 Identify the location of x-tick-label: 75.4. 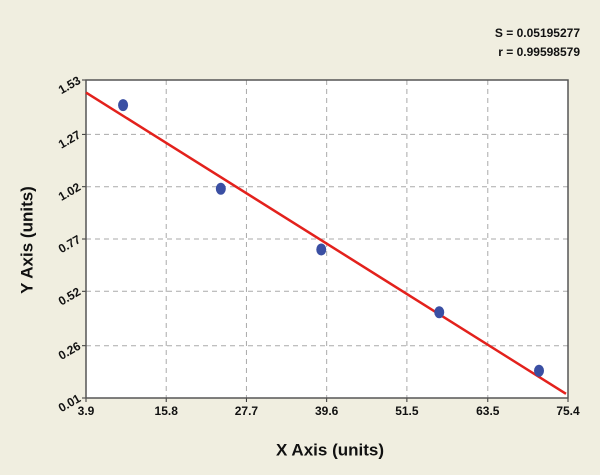
(568, 411).